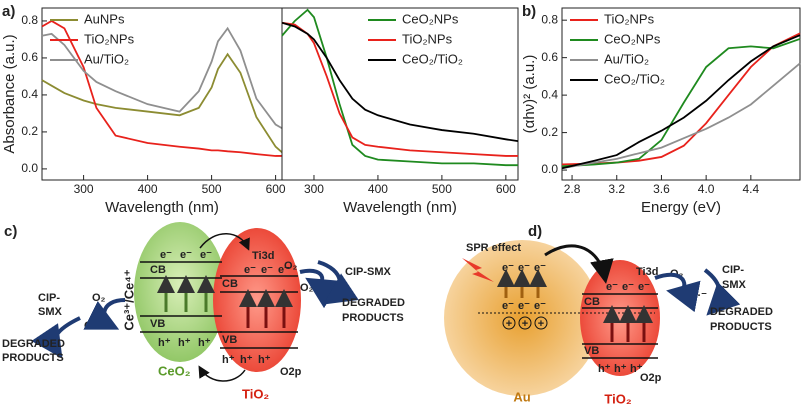 The image size is (803, 409). I want to click on redox-couple: Ce³⁺/Ce⁴⁺, so click(128, 299).